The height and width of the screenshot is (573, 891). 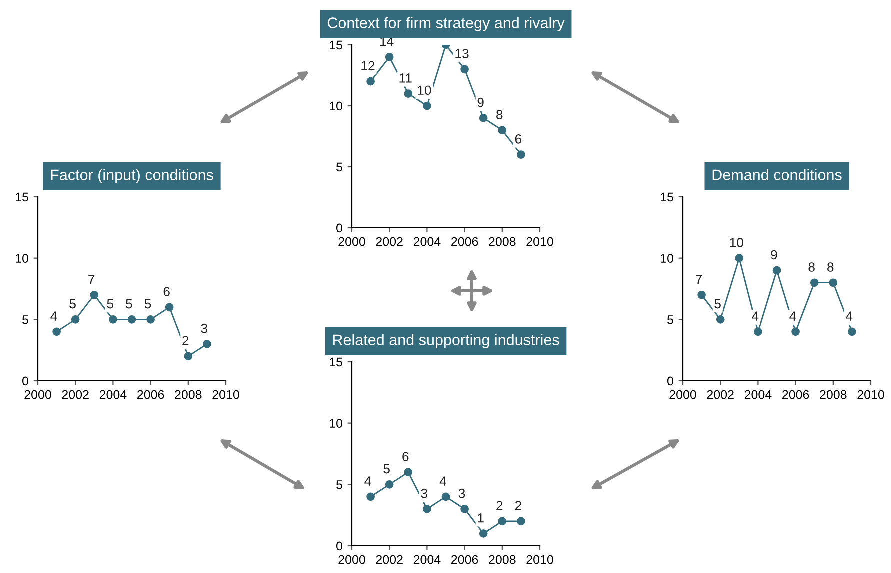 I want to click on chart-title: Factor (input) conditions, so click(x=132, y=176).